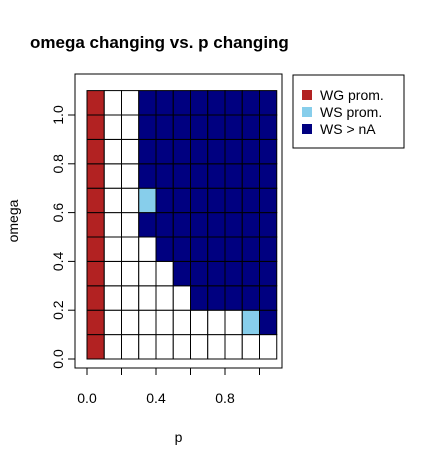 This screenshot has width=435, height=465. What do you see at coordinates (351, 112) in the screenshot?
I see `legend-label: WS prom.` at bounding box center [351, 112].